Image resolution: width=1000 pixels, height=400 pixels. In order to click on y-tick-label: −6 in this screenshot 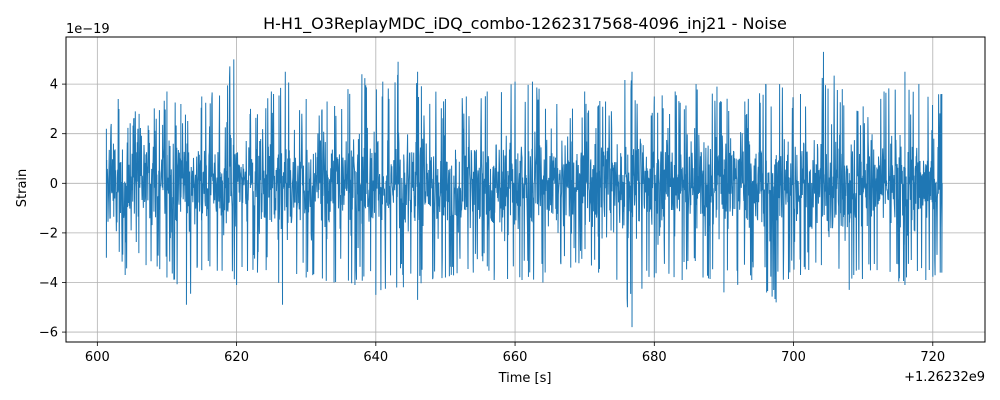, I will do `click(48, 333)`.